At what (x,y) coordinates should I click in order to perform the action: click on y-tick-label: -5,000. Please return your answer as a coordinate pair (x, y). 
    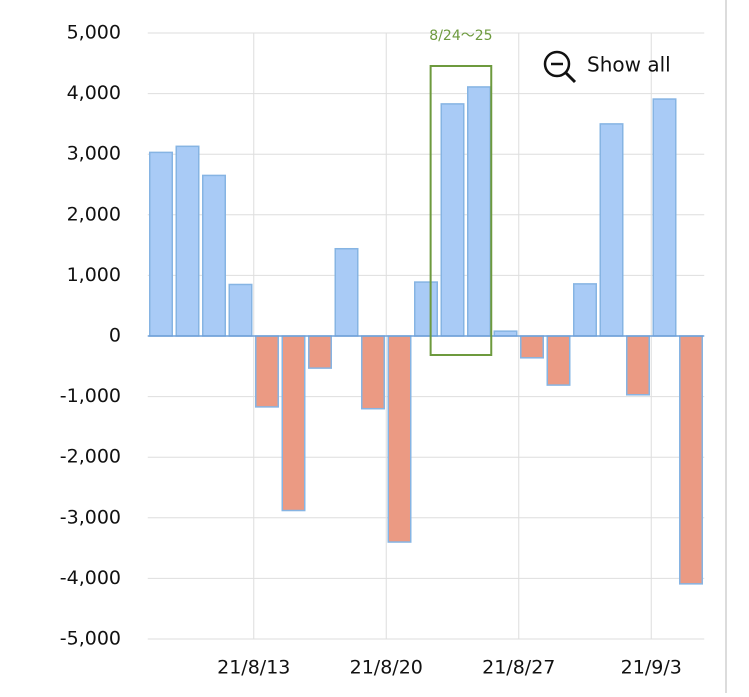
    Looking at the image, I should click on (90, 639).